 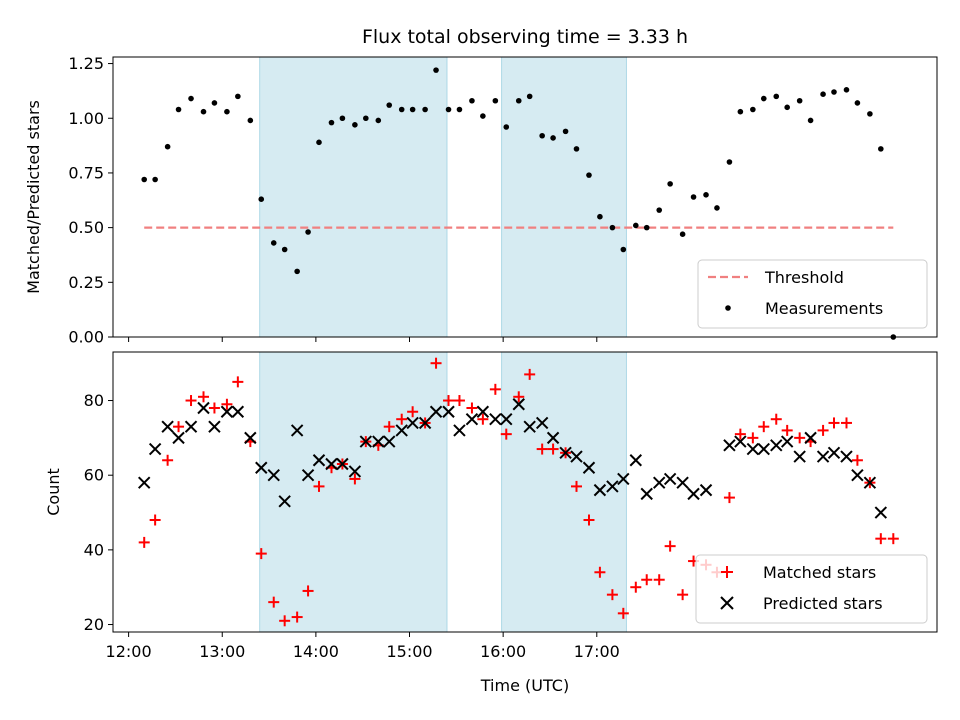 I want to click on legend-measurement-swatch, so click(x=728, y=308).